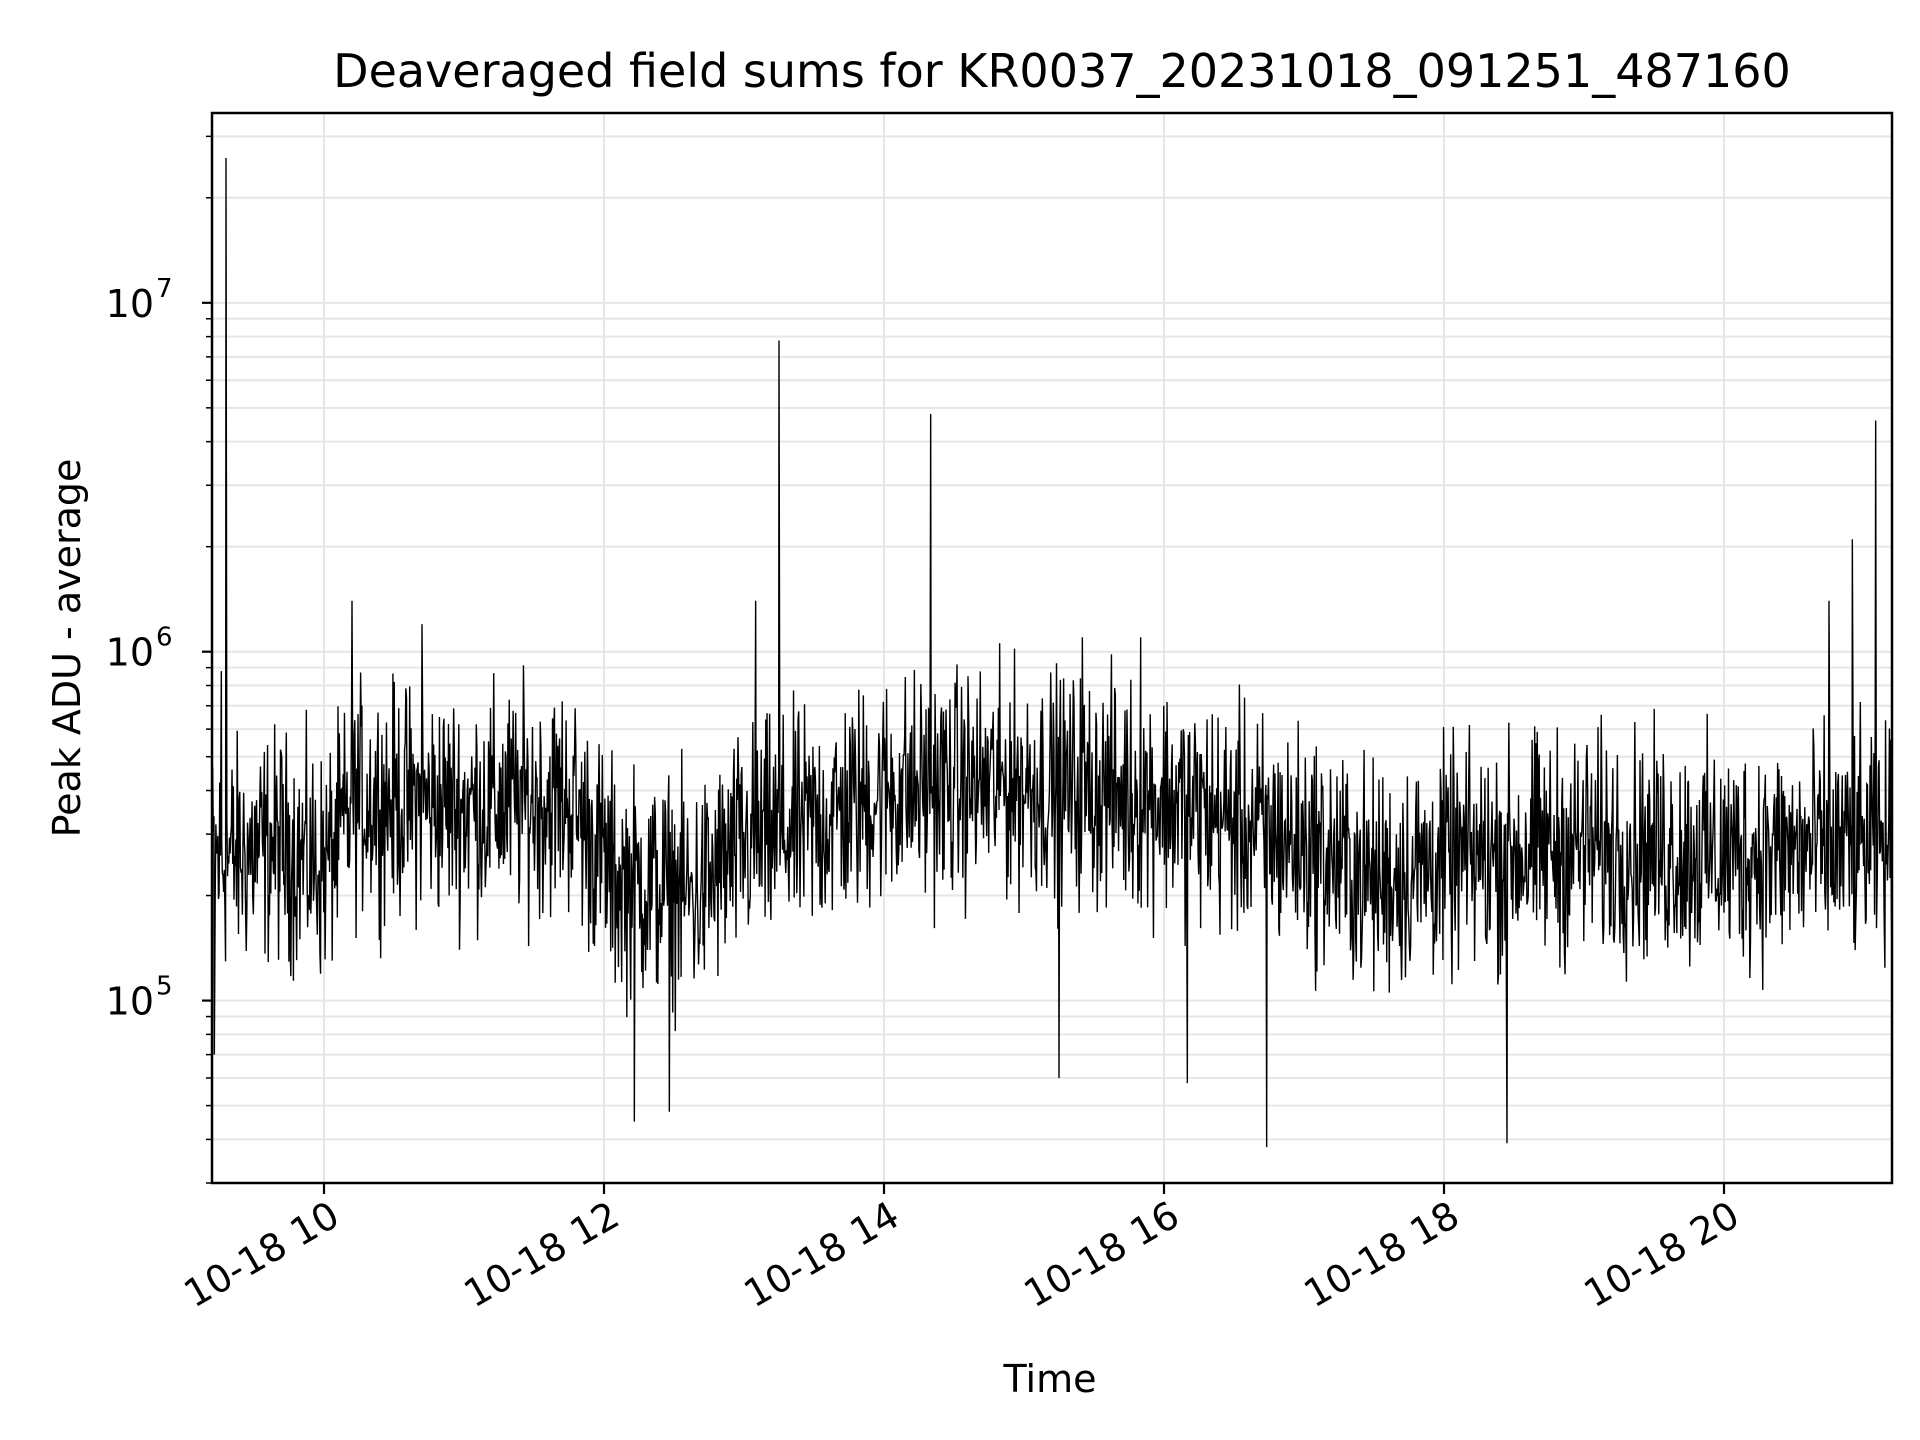 This screenshot has height=1440, width=1920. What do you see at coordinates (164, 638) in the screenshot?
I see `y-tick-exponent: 6` at bounding box center [164, 638].